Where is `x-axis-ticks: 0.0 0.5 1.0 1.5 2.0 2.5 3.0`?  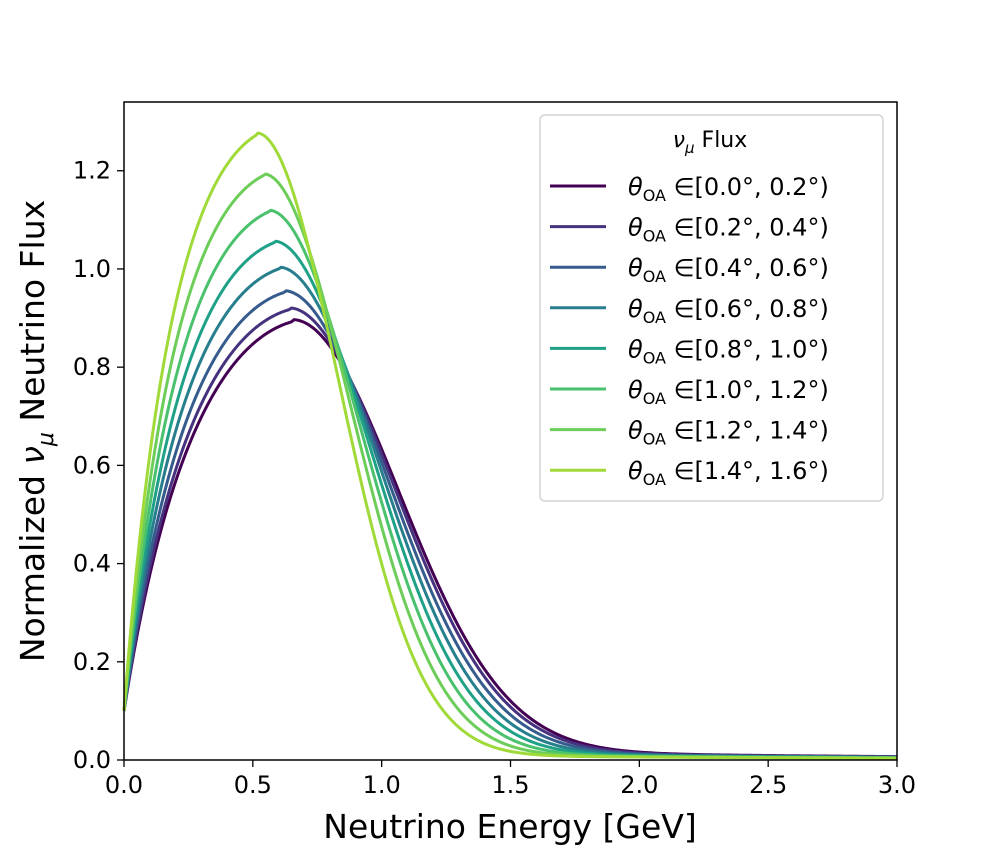
x-axis-ticks: 0.0 0.5 1.0 1.5 2.0 2.5 3.0 is located at coordinates (510, 779).